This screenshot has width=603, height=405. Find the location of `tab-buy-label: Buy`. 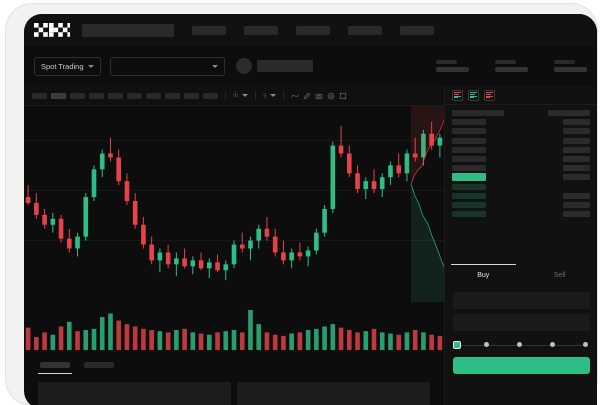

tab-buy-label: Buy is located at coordinates (483, 275).